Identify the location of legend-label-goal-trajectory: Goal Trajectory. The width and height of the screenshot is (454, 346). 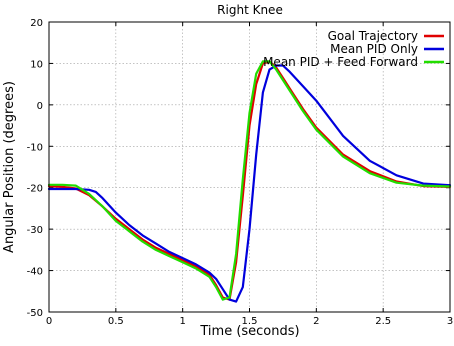
(373, 36).